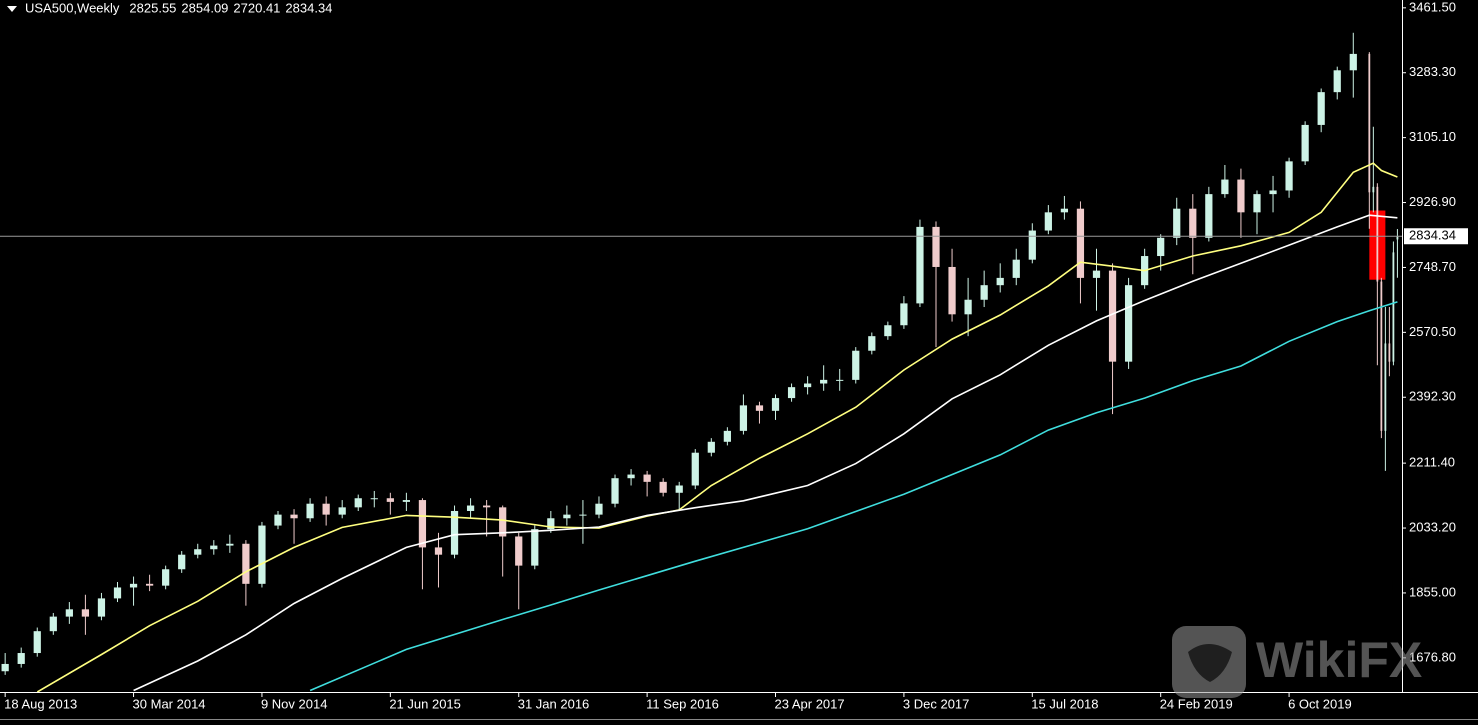 The width and height of the screenshot is (1478, 725). I want to click on watermark: WikiFX, so click(1297, 662).